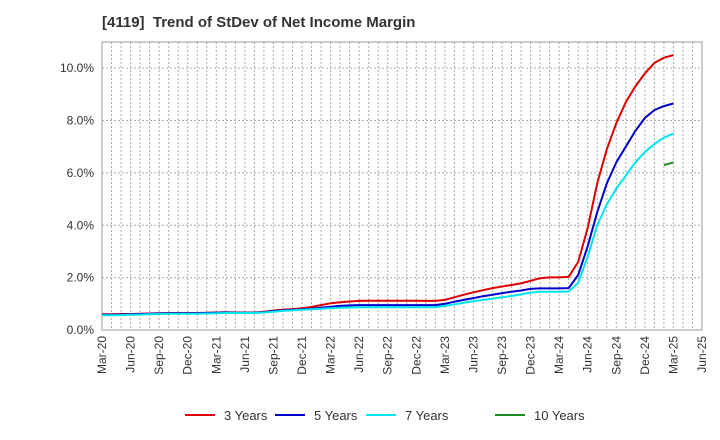 This screenshot has height=440, width=720. What do you see at coordinates (559, 355) in the screenshot?
I see `x-tick-label: Mar-24` at bounding box center [559, 355].